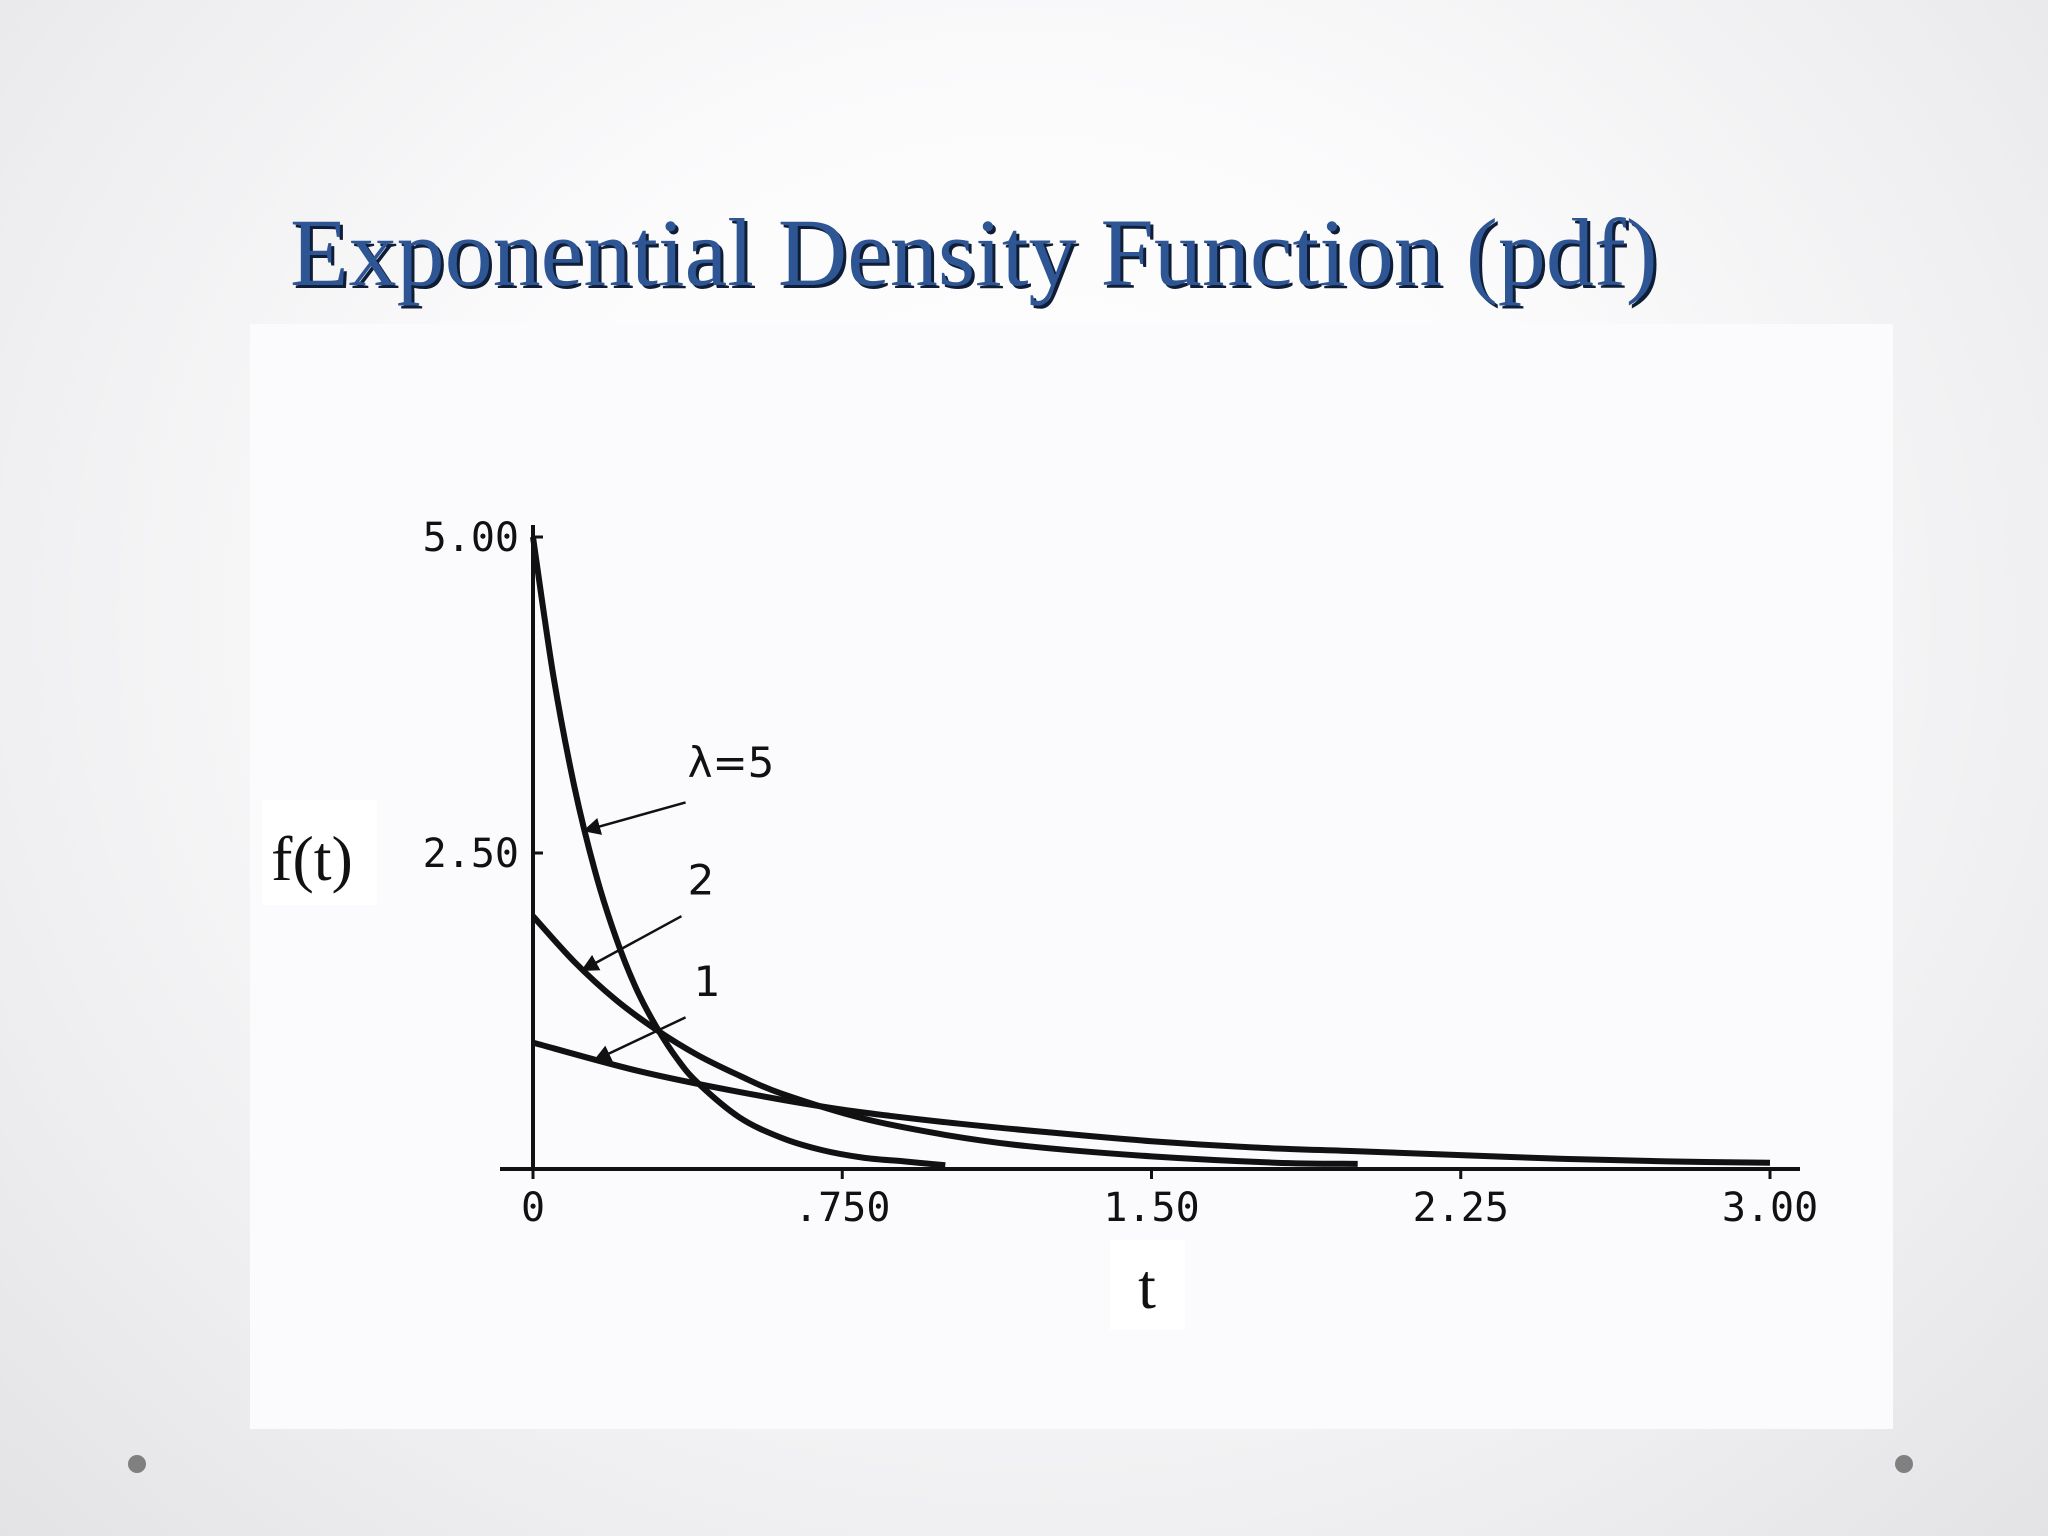 The image size is (2048, 1536). I want to click on y-tick-label: 5.00, so click(471, 538).